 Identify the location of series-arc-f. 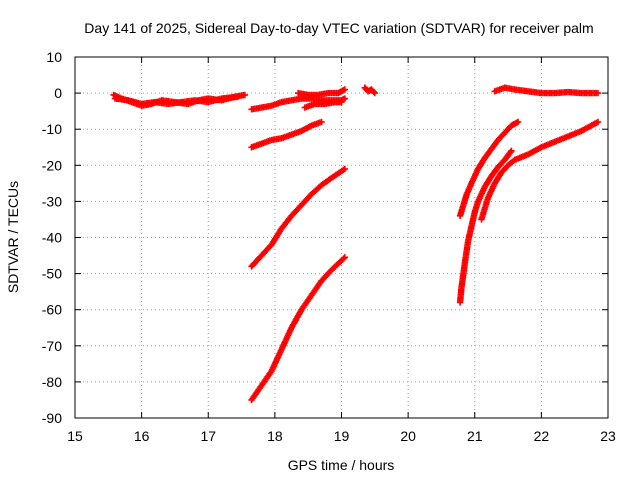
(370, 90).